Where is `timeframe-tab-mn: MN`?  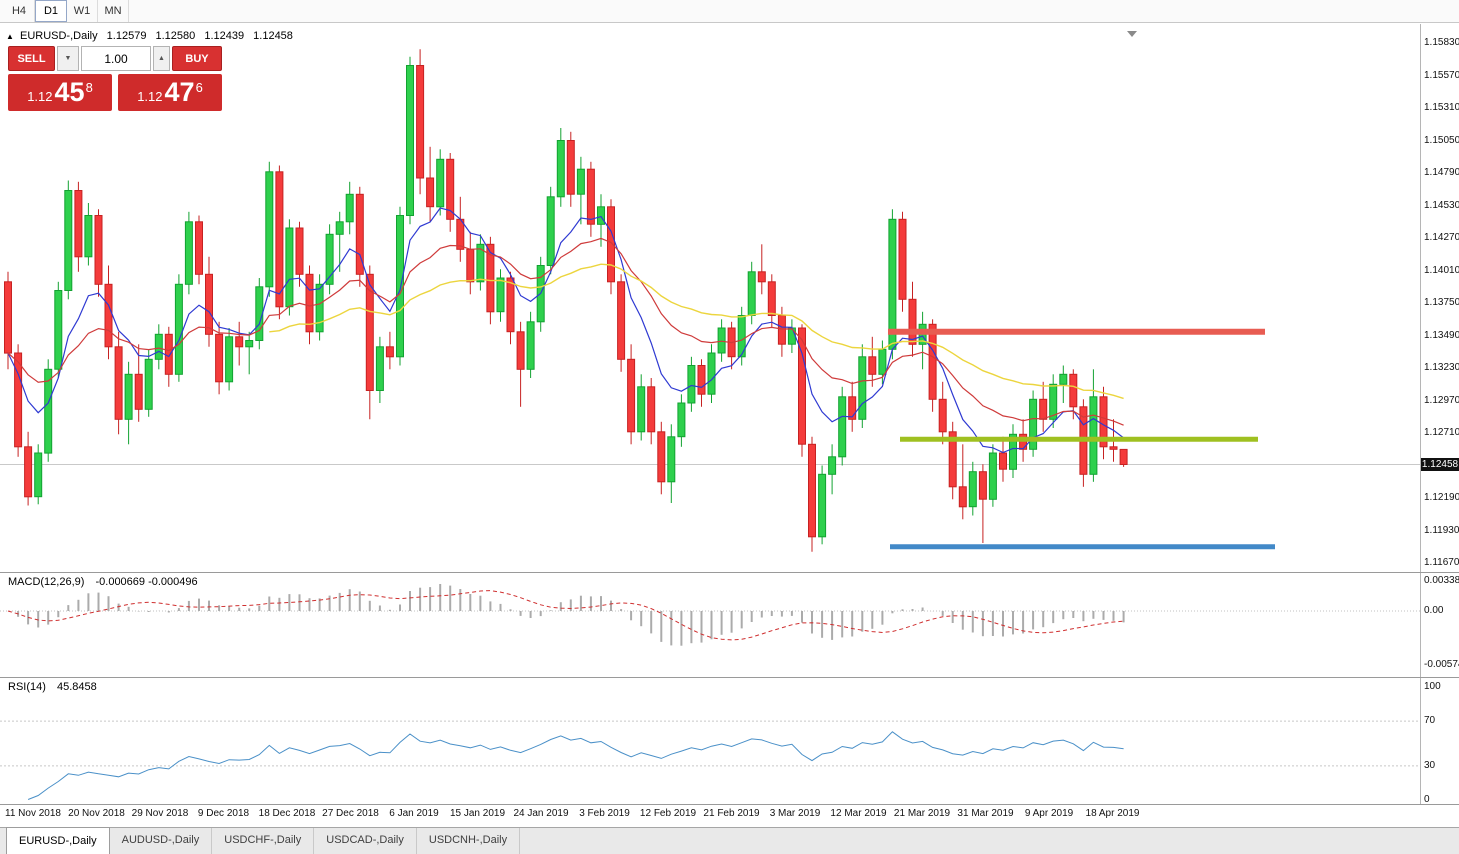 timeframe-tab-mn: MN is located at coordinates (113, 11).